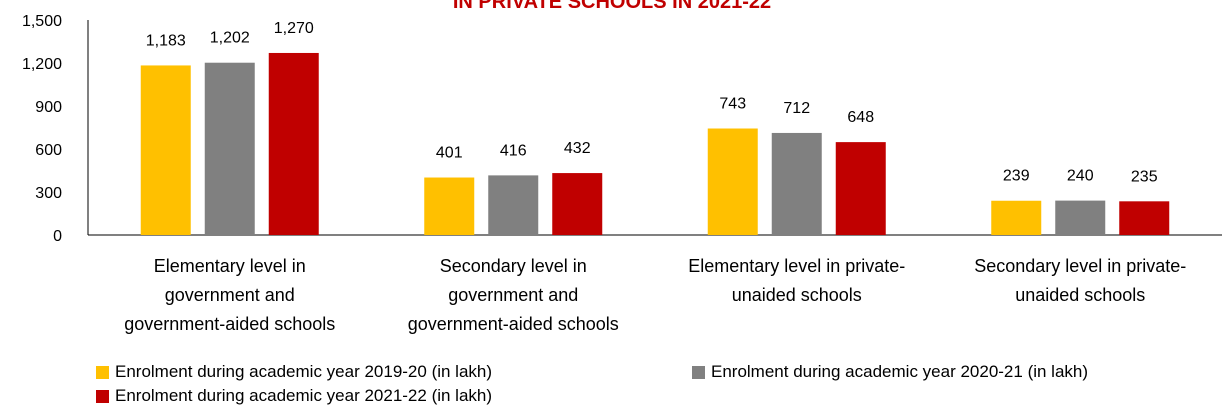  What do you see at coordinates (1080, 266) in the screenshot?
I see `category-label: Secondary level in private-` at bounding box center [1080, 266].